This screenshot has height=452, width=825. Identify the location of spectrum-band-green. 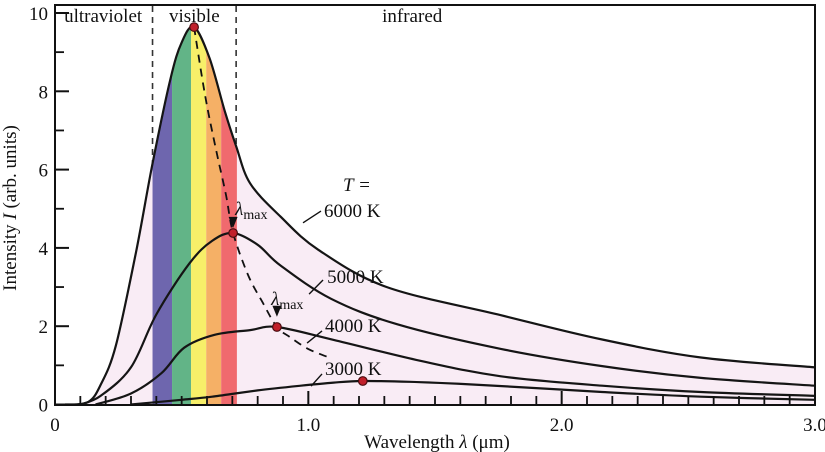
(182, 215).